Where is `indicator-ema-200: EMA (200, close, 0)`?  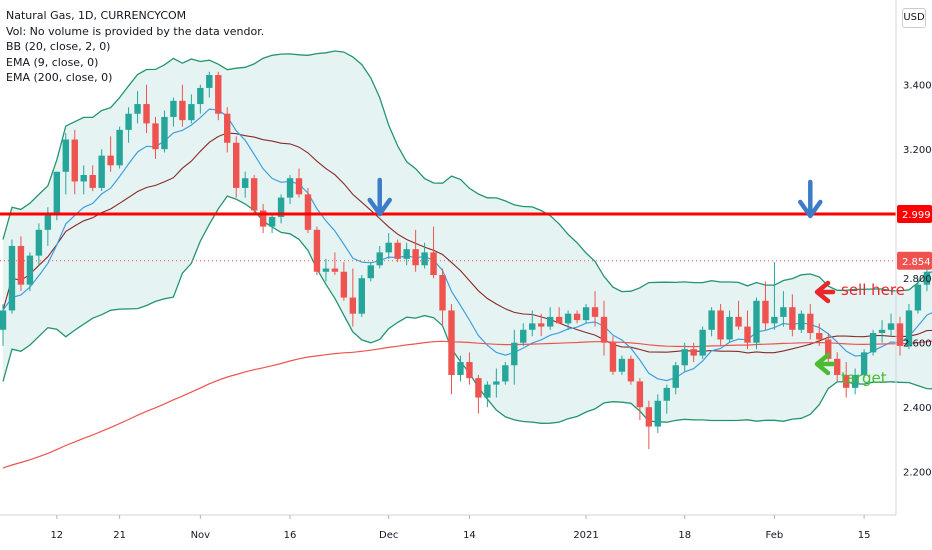 indicator-ema-200: EMA (200, close, 0) is located at coordinates (59, 77).